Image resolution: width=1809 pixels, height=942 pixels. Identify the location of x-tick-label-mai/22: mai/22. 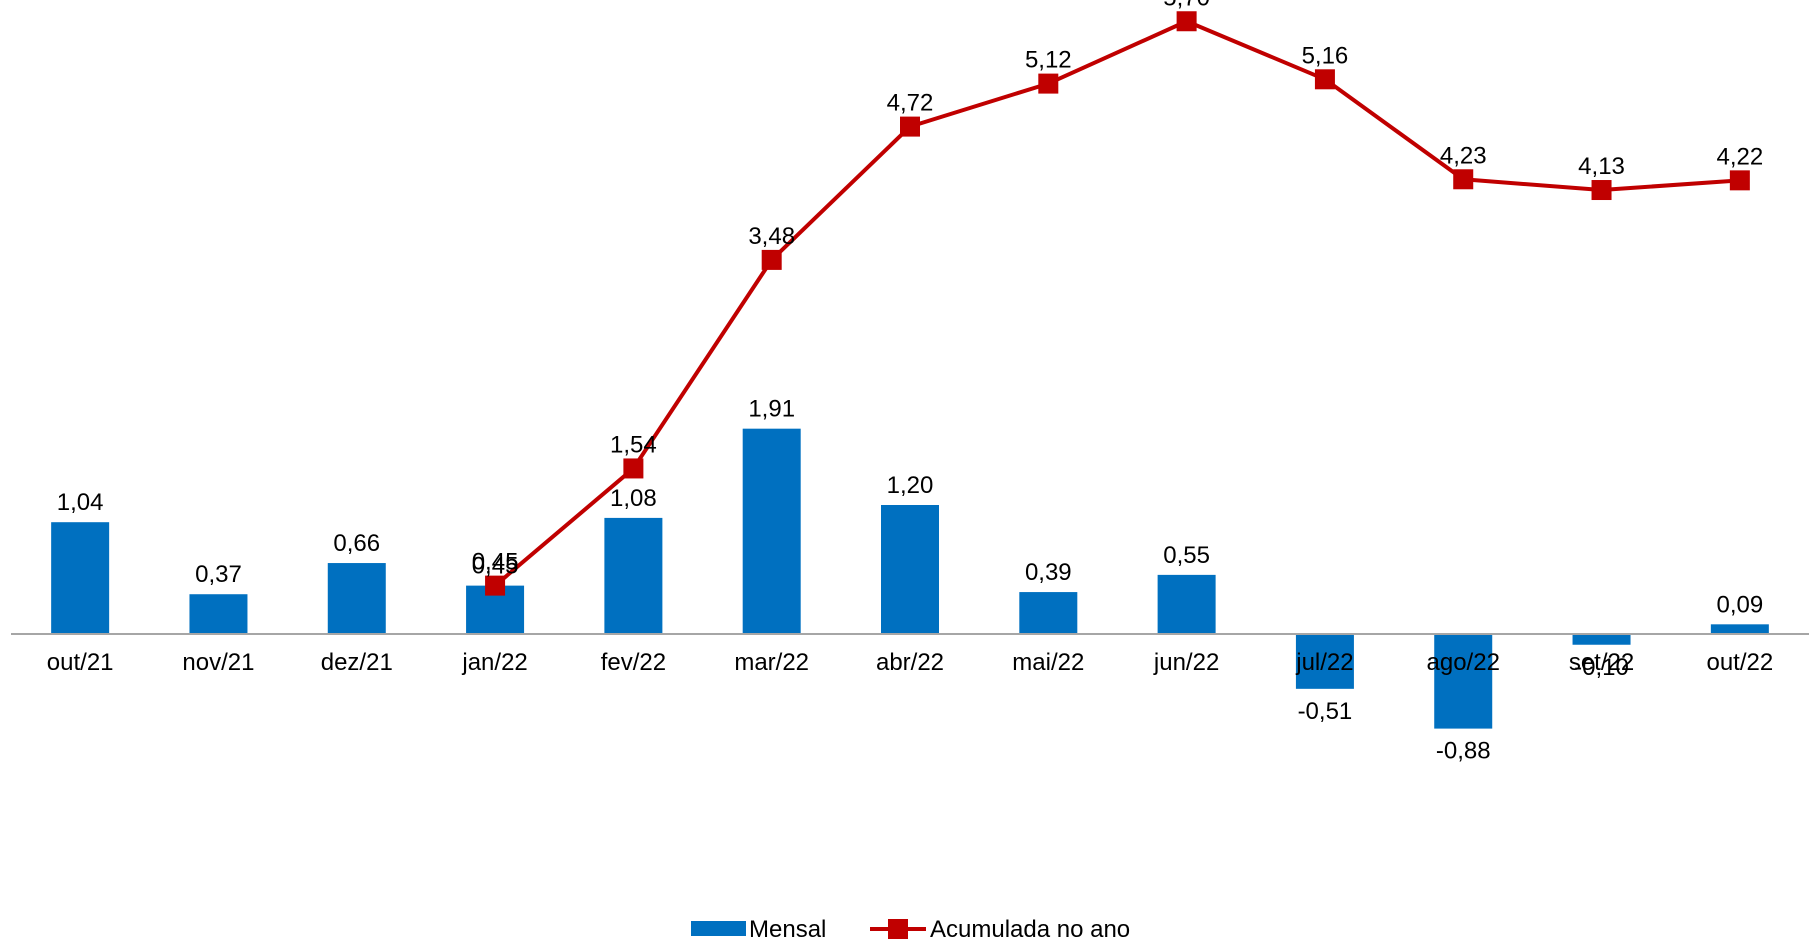
(1048, 662).